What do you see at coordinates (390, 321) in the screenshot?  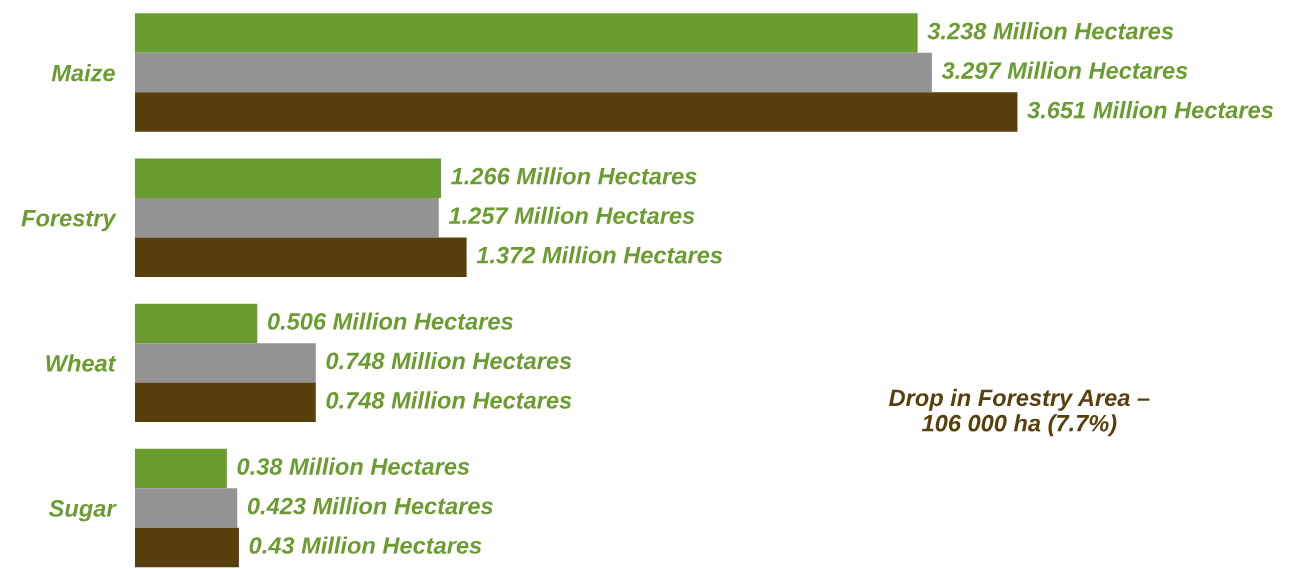 I see `data-label: 0.506 Million Hectares` at bounding box center [390, 321].